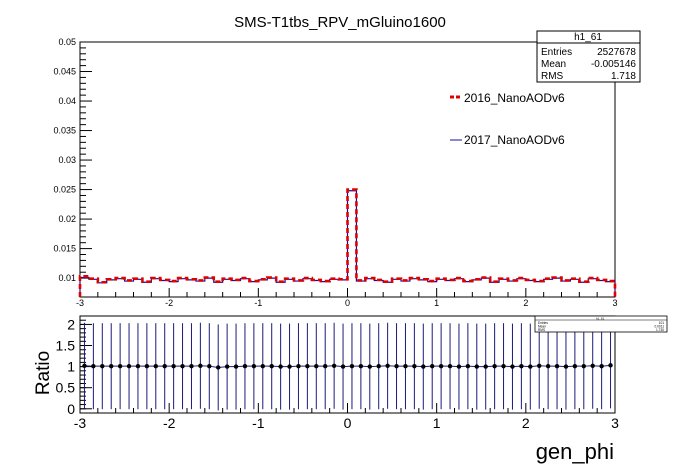 The height and width of the screenshot is (472, 696). Describe the element at coordinates (340, 22) in the screenshot. I see `chart-title: SMS-T1tbs_RPV_mGluino1600` at that location.